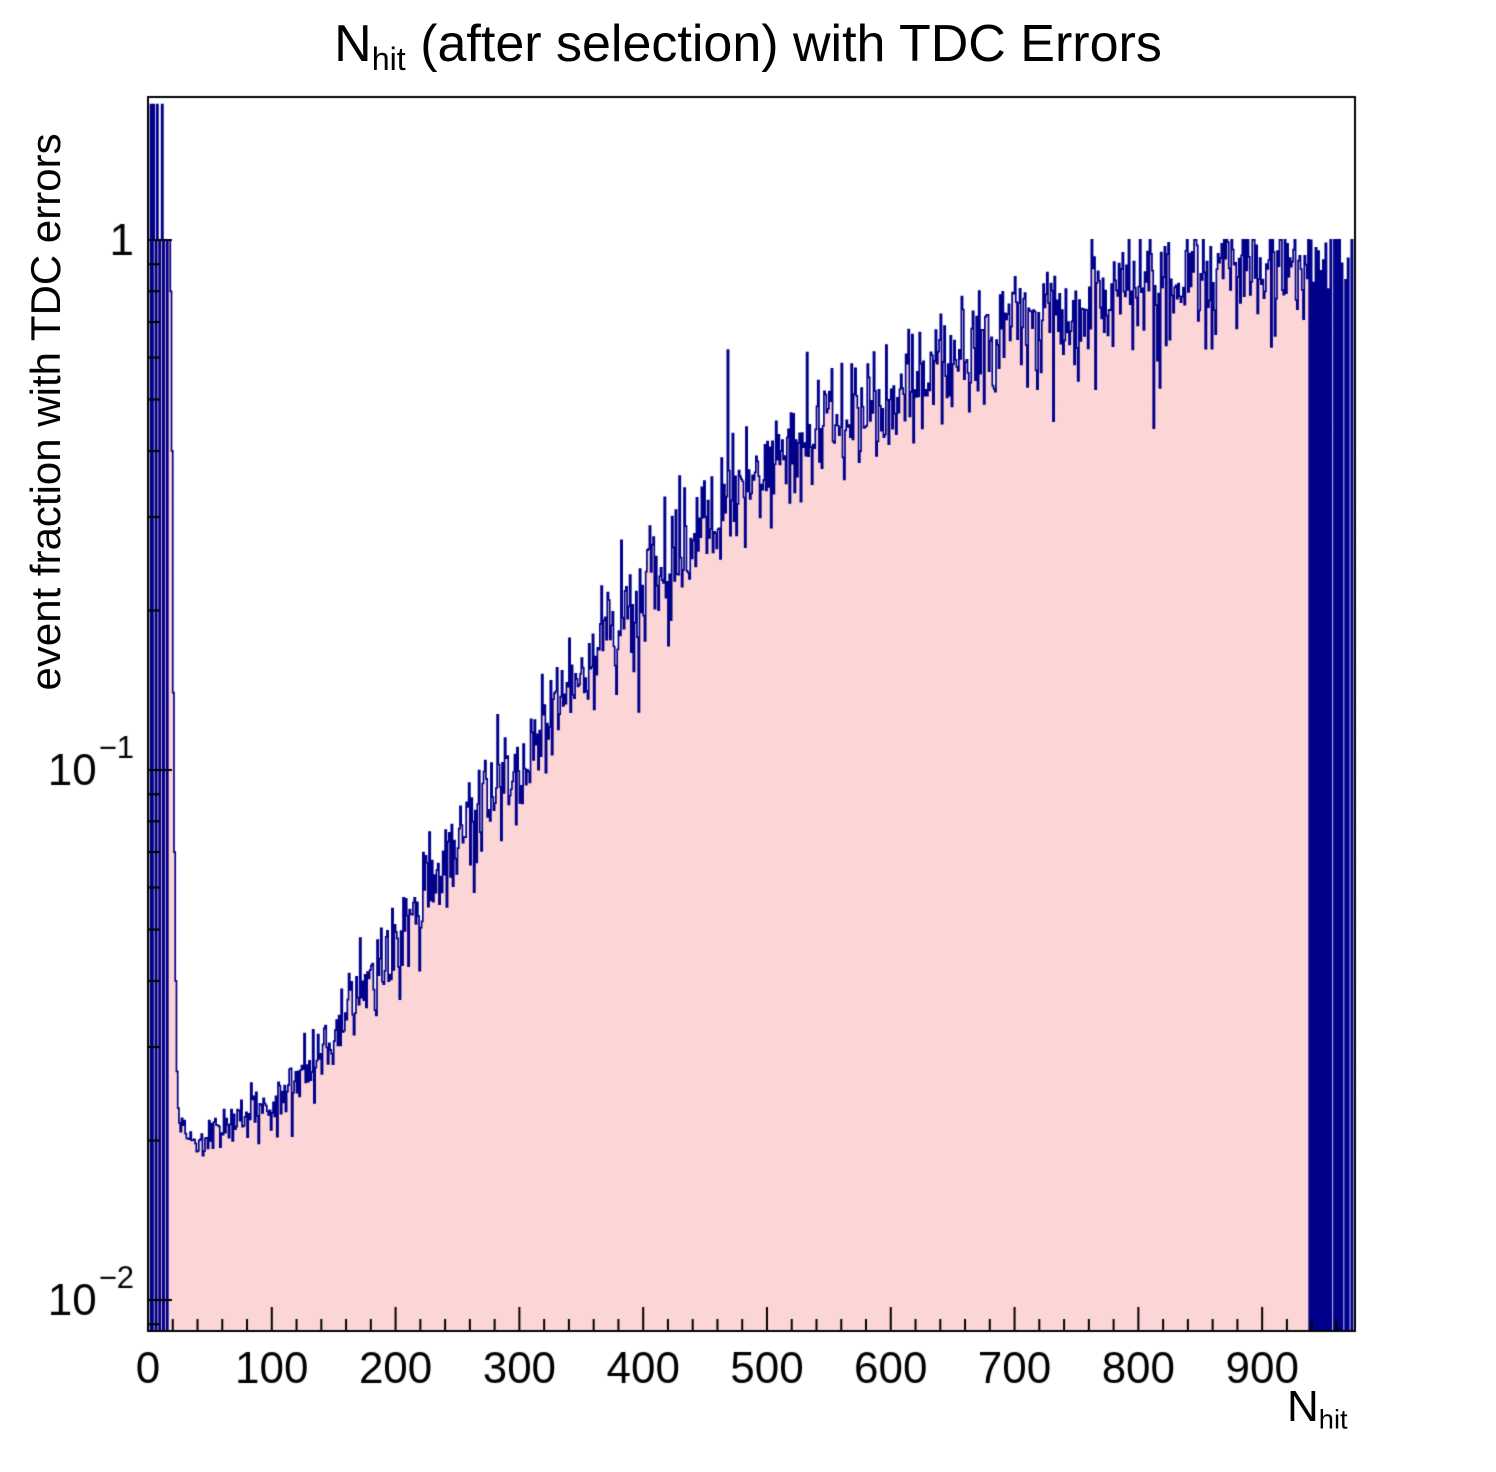 This screenshot has width=1496, height=1472. I want to click on x-axis-label-prefix: N, so click(1303, 1406).